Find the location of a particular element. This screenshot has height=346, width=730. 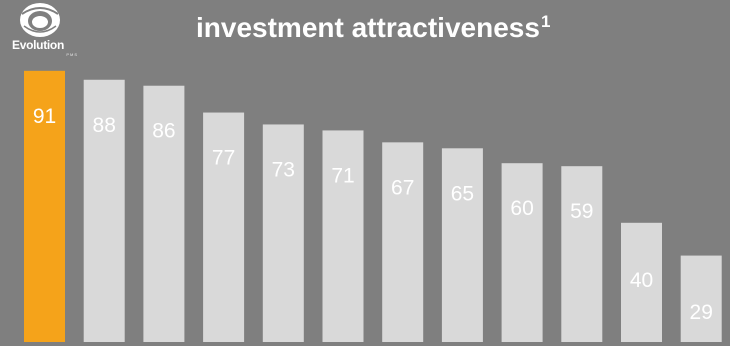

logo-subtext: PMS is located at coordinates (72, 54).